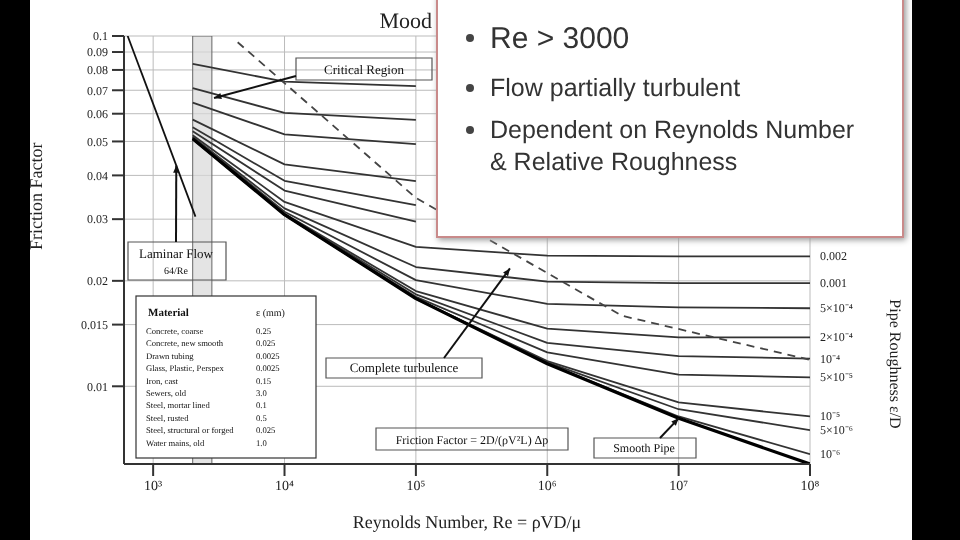 This screenshot has width=960, height=540. Describe the element at coordinates (467, 522) in the screenshot. I see `x-axis-title: Reynolds Number, Re = ρVD/μ` at that location.